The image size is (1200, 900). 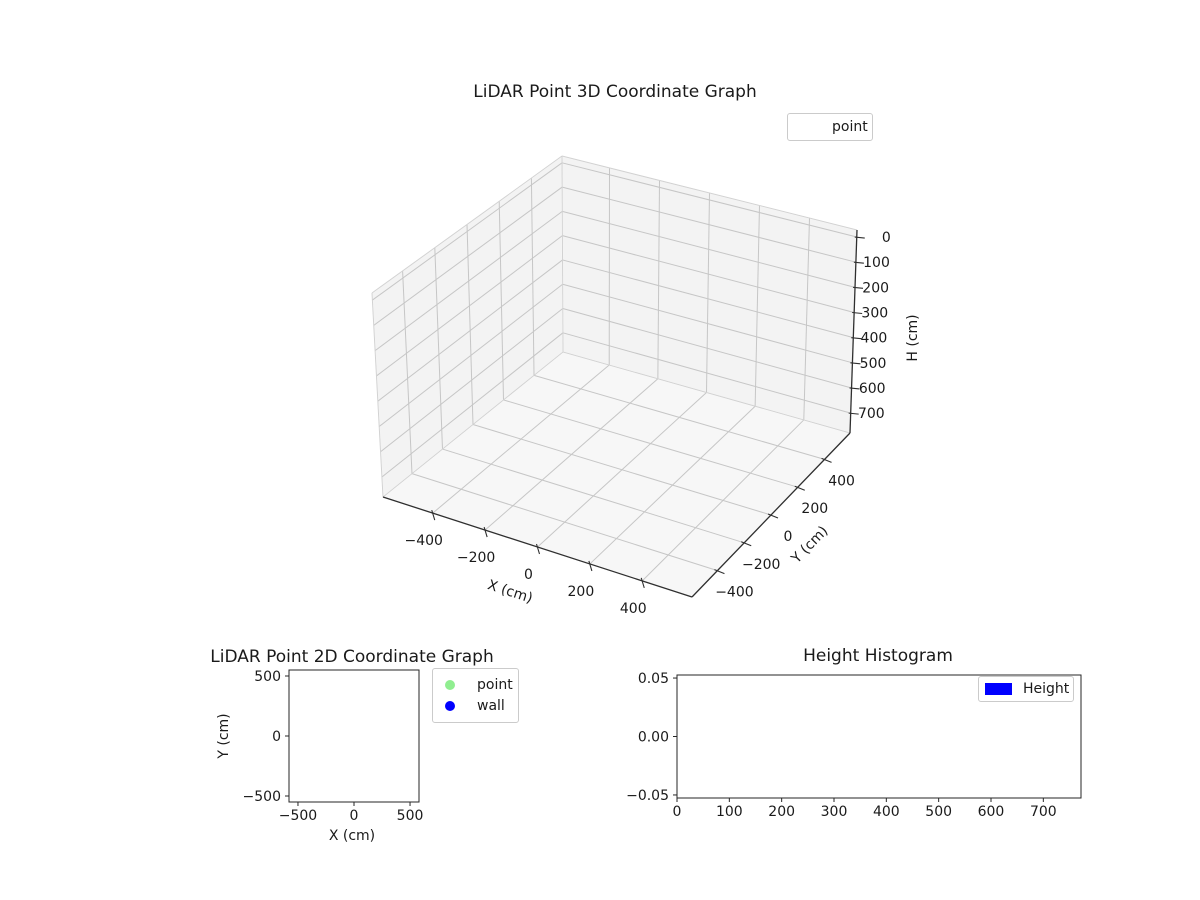 What do you see at coordinates (495, 685) in the screenshot?
I see `plot2d-legend-label-point: point` at bounding box center [495, 685].